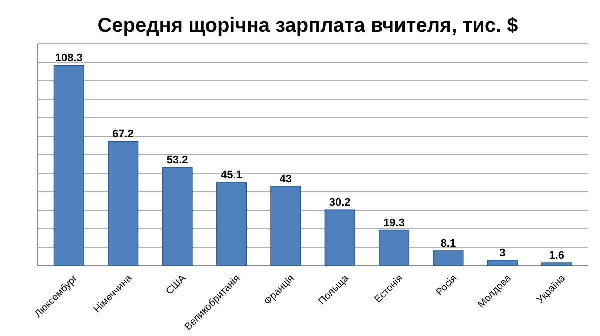  I want to click on data-label: 108.3, so click(69, 58).